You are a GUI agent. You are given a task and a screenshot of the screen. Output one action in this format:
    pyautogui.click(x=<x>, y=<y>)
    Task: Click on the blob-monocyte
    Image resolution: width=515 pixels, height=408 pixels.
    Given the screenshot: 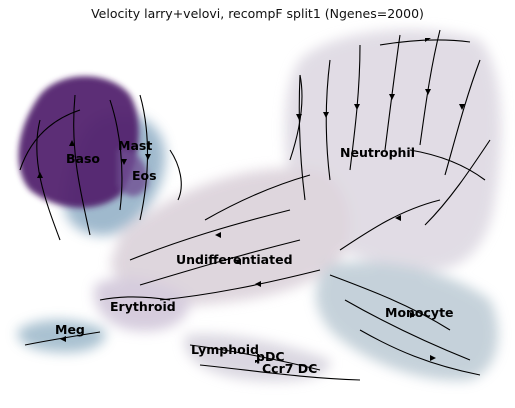 What is the action you would take?
    pyautogui.click(x=407, y=321)
    